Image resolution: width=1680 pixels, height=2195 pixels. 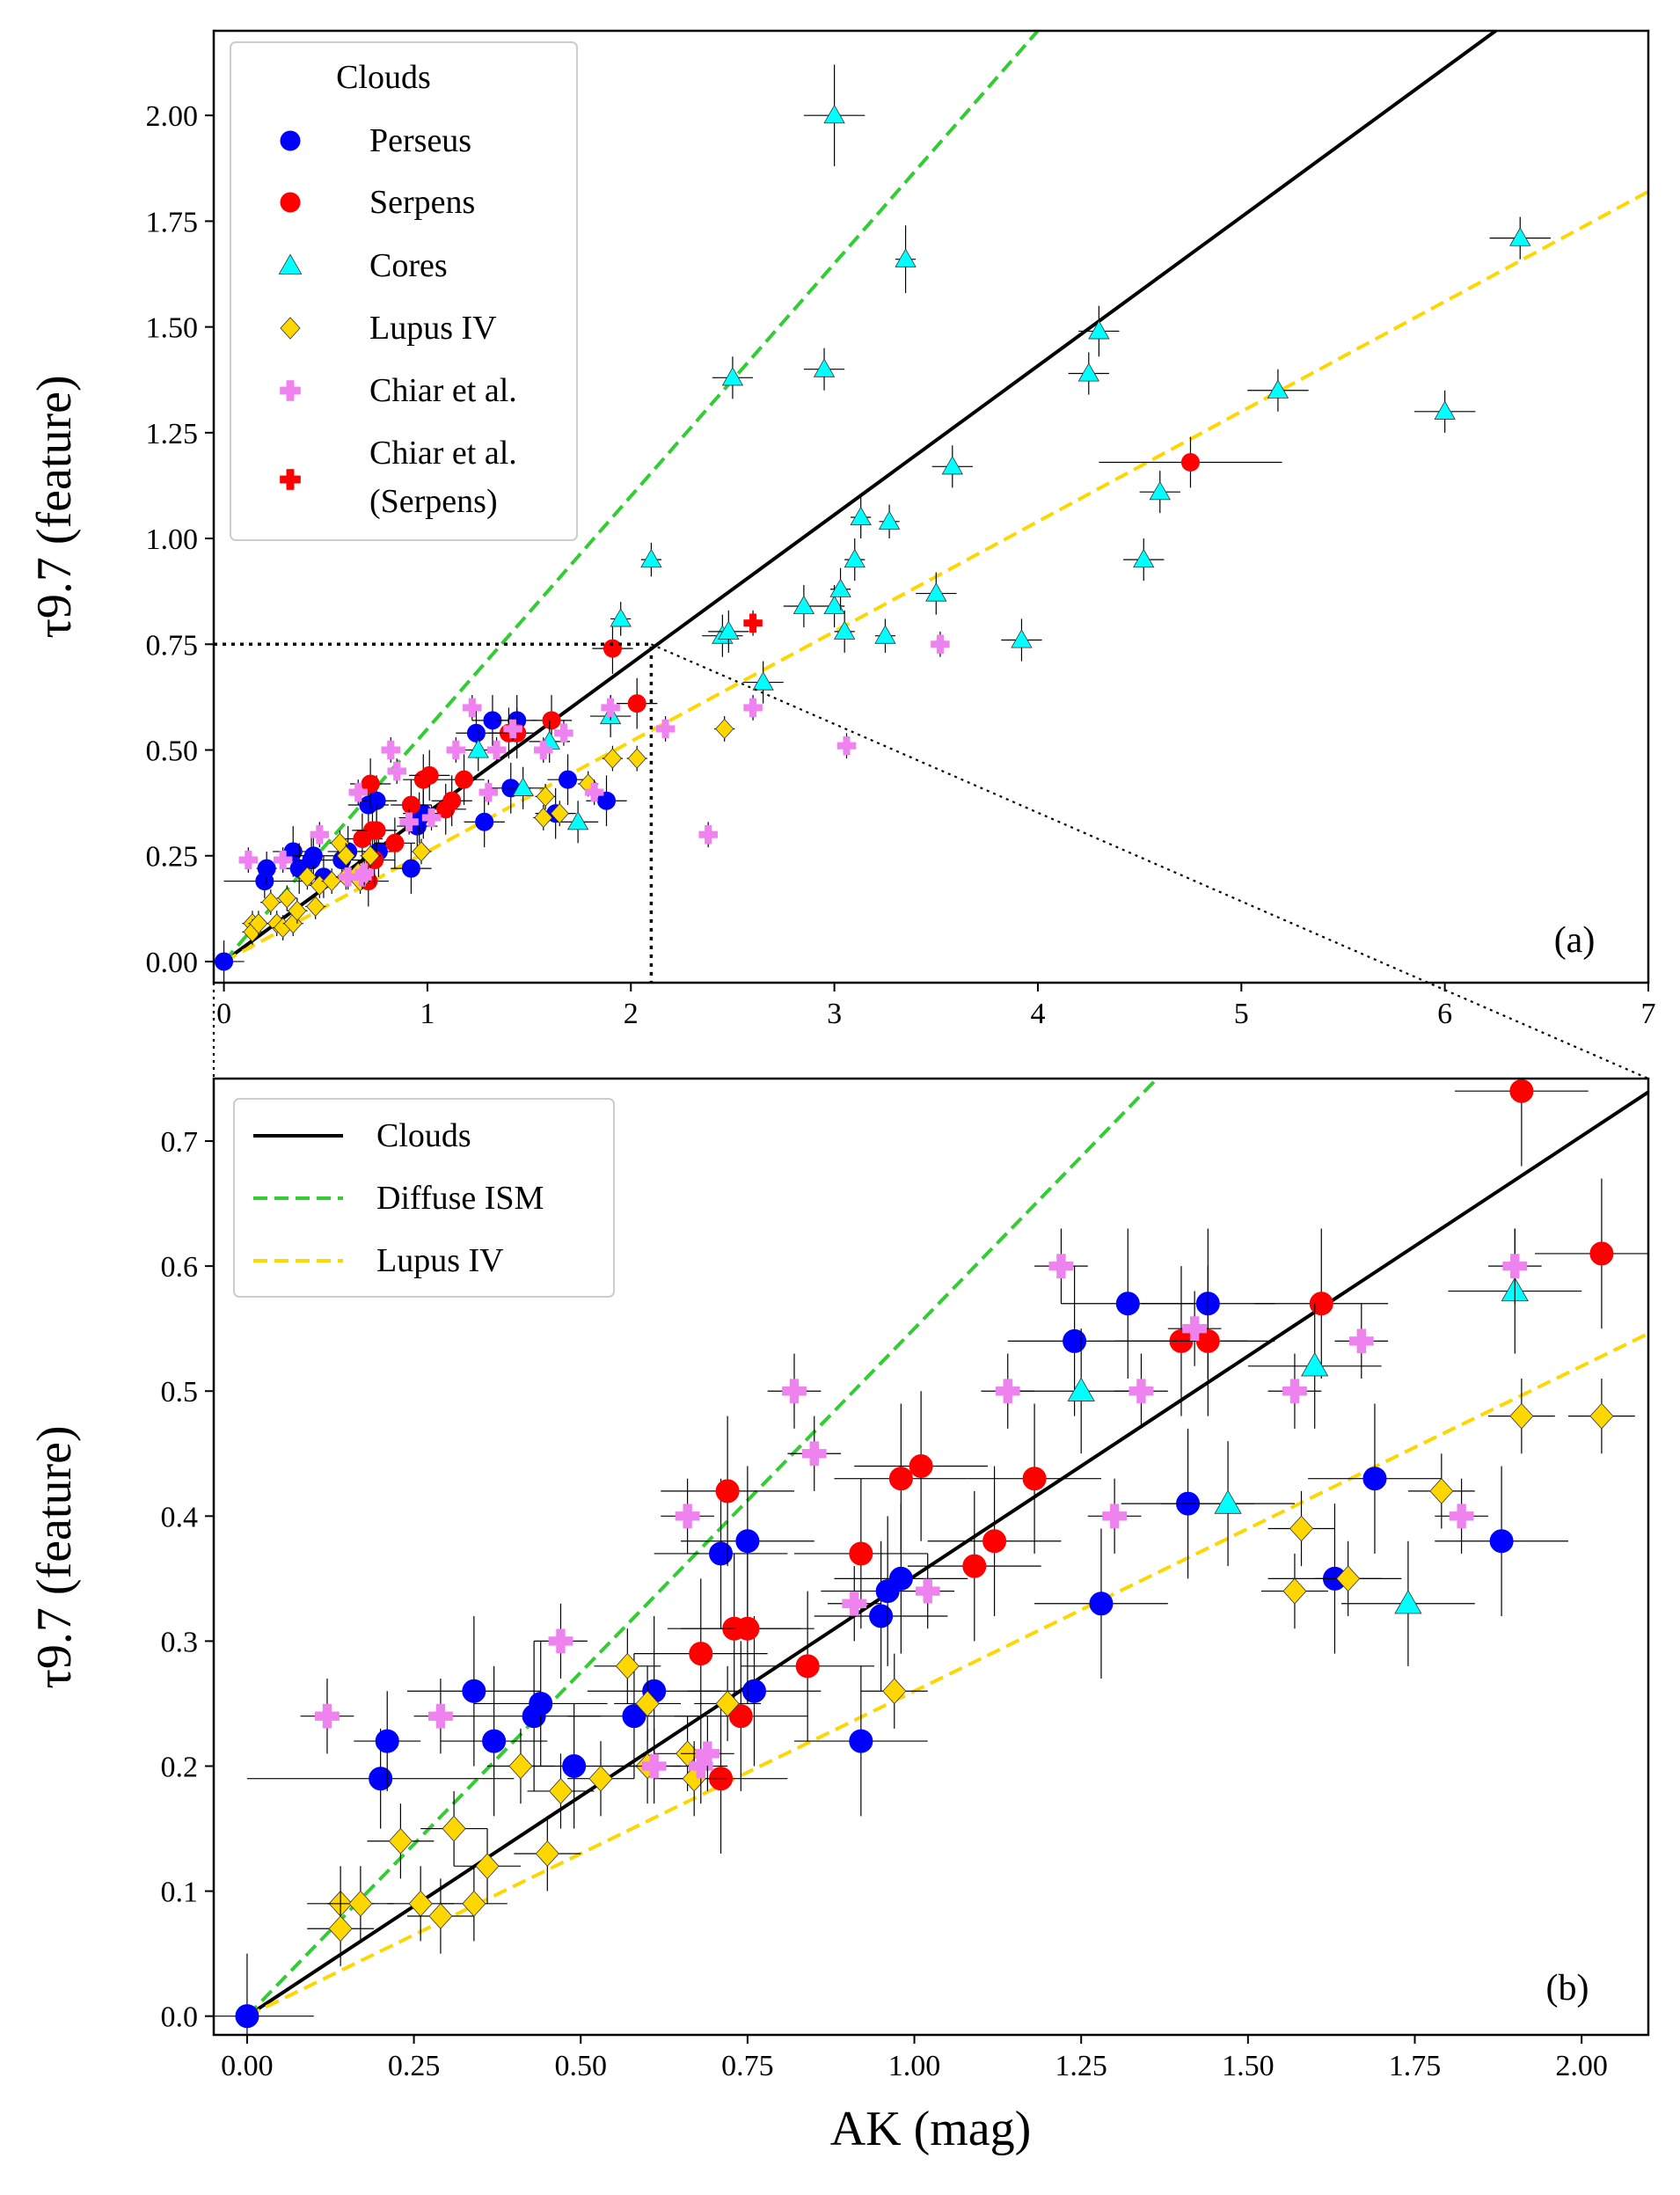 What do you see at coordinates (1081, 2066) in the screenshot?
I see `panel-b-xtick-label: 1.25` at bounding box center [1081, 2066].